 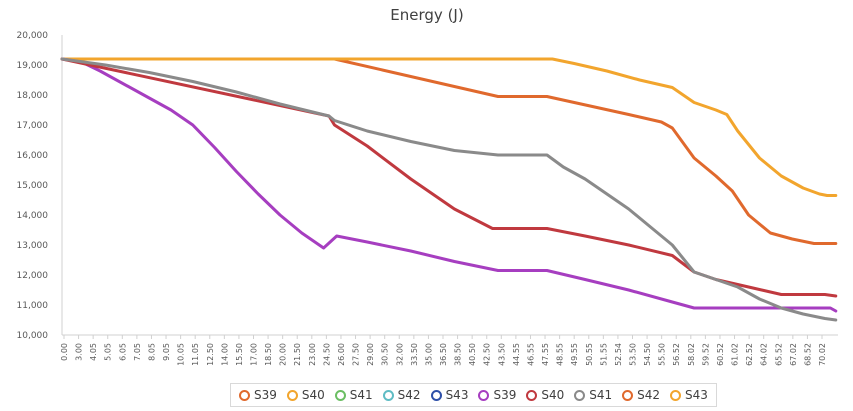 What do you see at coordinates (473, 395) in the screenshot?
I see `chart-legend: S39 S40 S41 S42 S43 S39 S40 S41 S42 S43` at bounding box center [473, 395].